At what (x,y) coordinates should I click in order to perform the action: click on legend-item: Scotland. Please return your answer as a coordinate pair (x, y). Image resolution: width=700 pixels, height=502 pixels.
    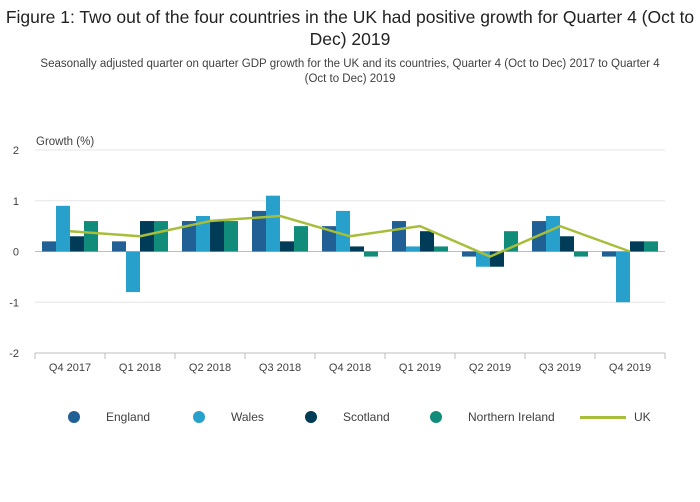
    Looking at the image, I should click on (347, 417).